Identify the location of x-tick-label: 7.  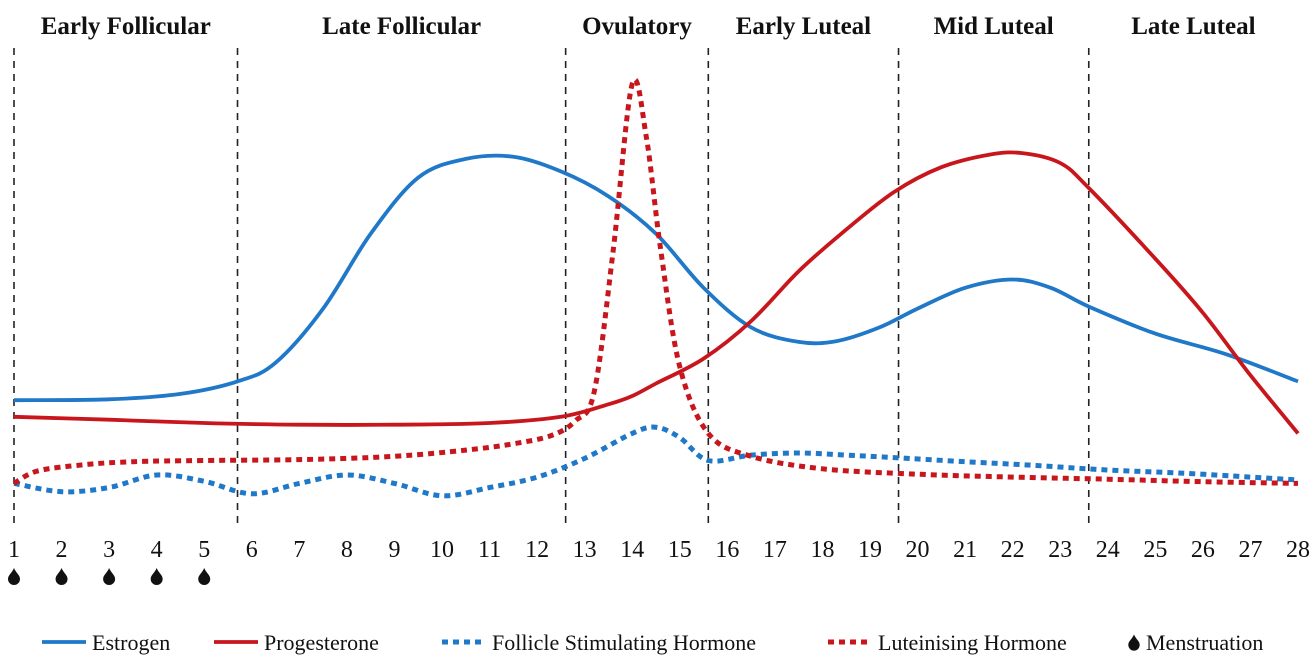
(299, 550).